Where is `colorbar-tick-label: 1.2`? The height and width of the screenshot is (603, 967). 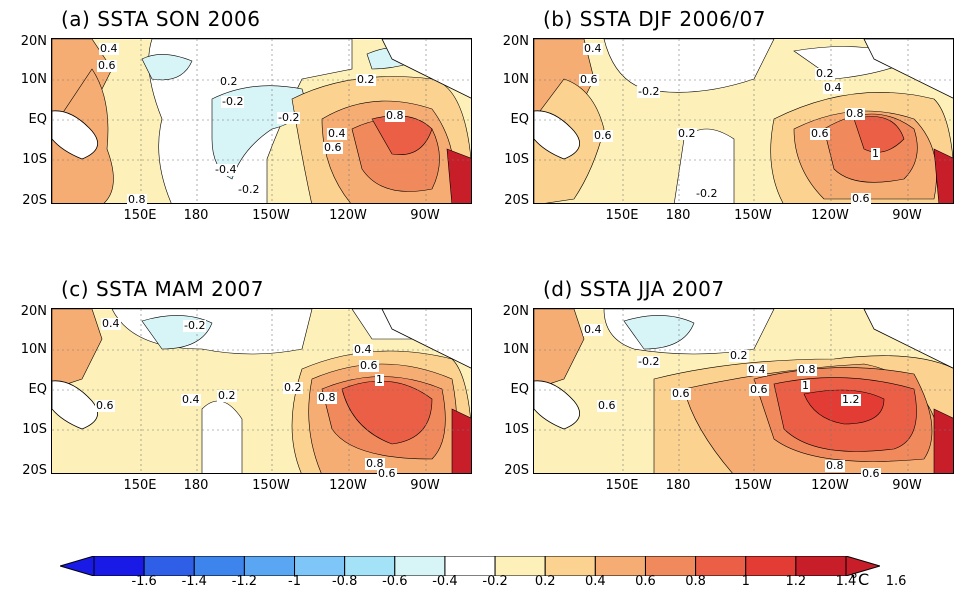
colorbar-tick-label: 1.2 is located at coordinates (796, 581).